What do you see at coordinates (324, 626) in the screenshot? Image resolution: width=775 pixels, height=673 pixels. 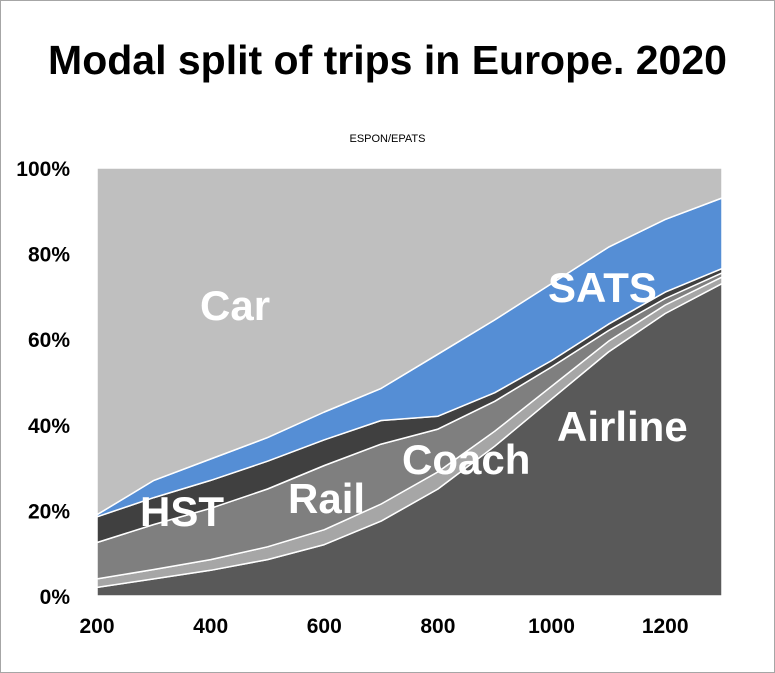 I see `x-tick-label: 600` at bounding box center [324, 626].